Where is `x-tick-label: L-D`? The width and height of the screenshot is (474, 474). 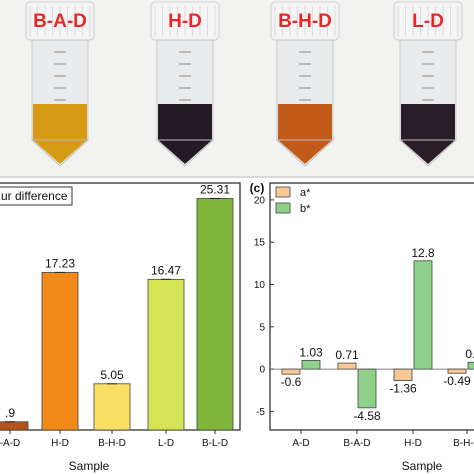 x-tick-label: L-D is located at coordinates (166, 443).